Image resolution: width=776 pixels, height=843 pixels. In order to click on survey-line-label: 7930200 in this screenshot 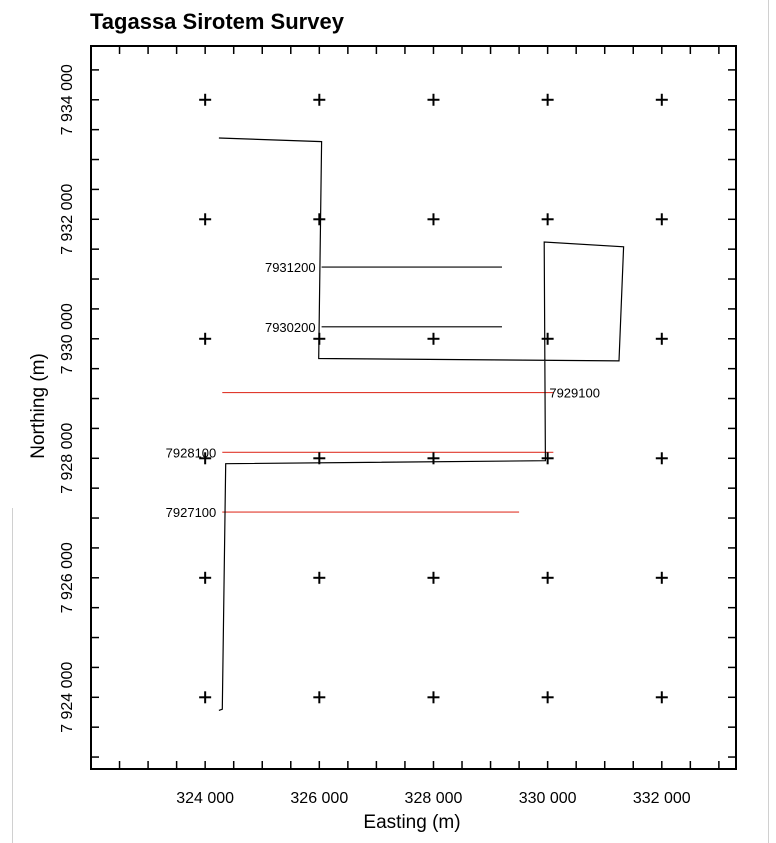, I will do `click(290, 327)`.